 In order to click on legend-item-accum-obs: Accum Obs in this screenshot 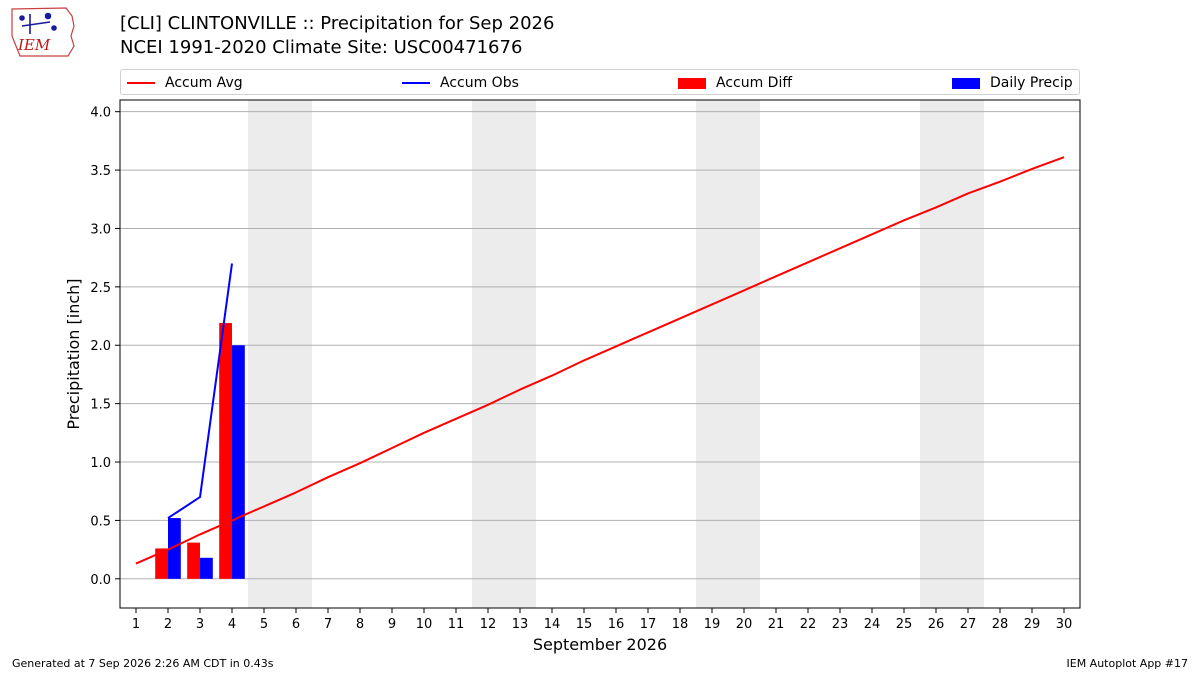, I will do `click(460, 83)`.